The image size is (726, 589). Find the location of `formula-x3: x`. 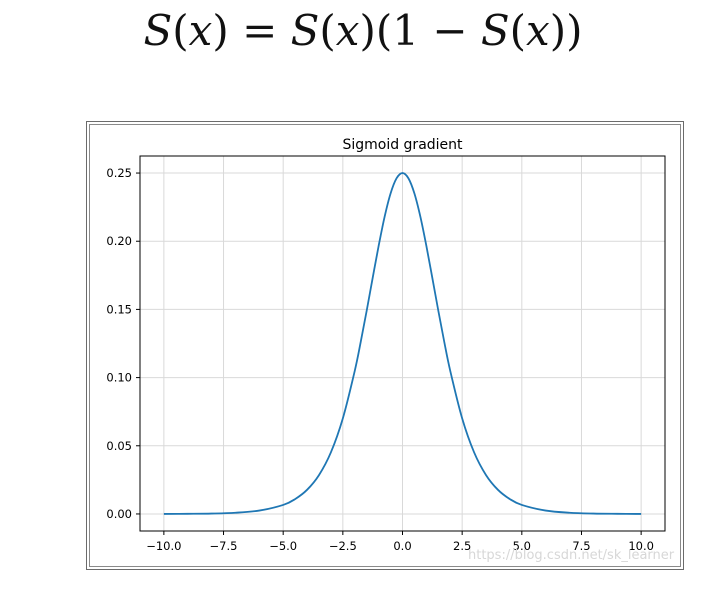

formula-x3: x is located at coordinates (538, 30).